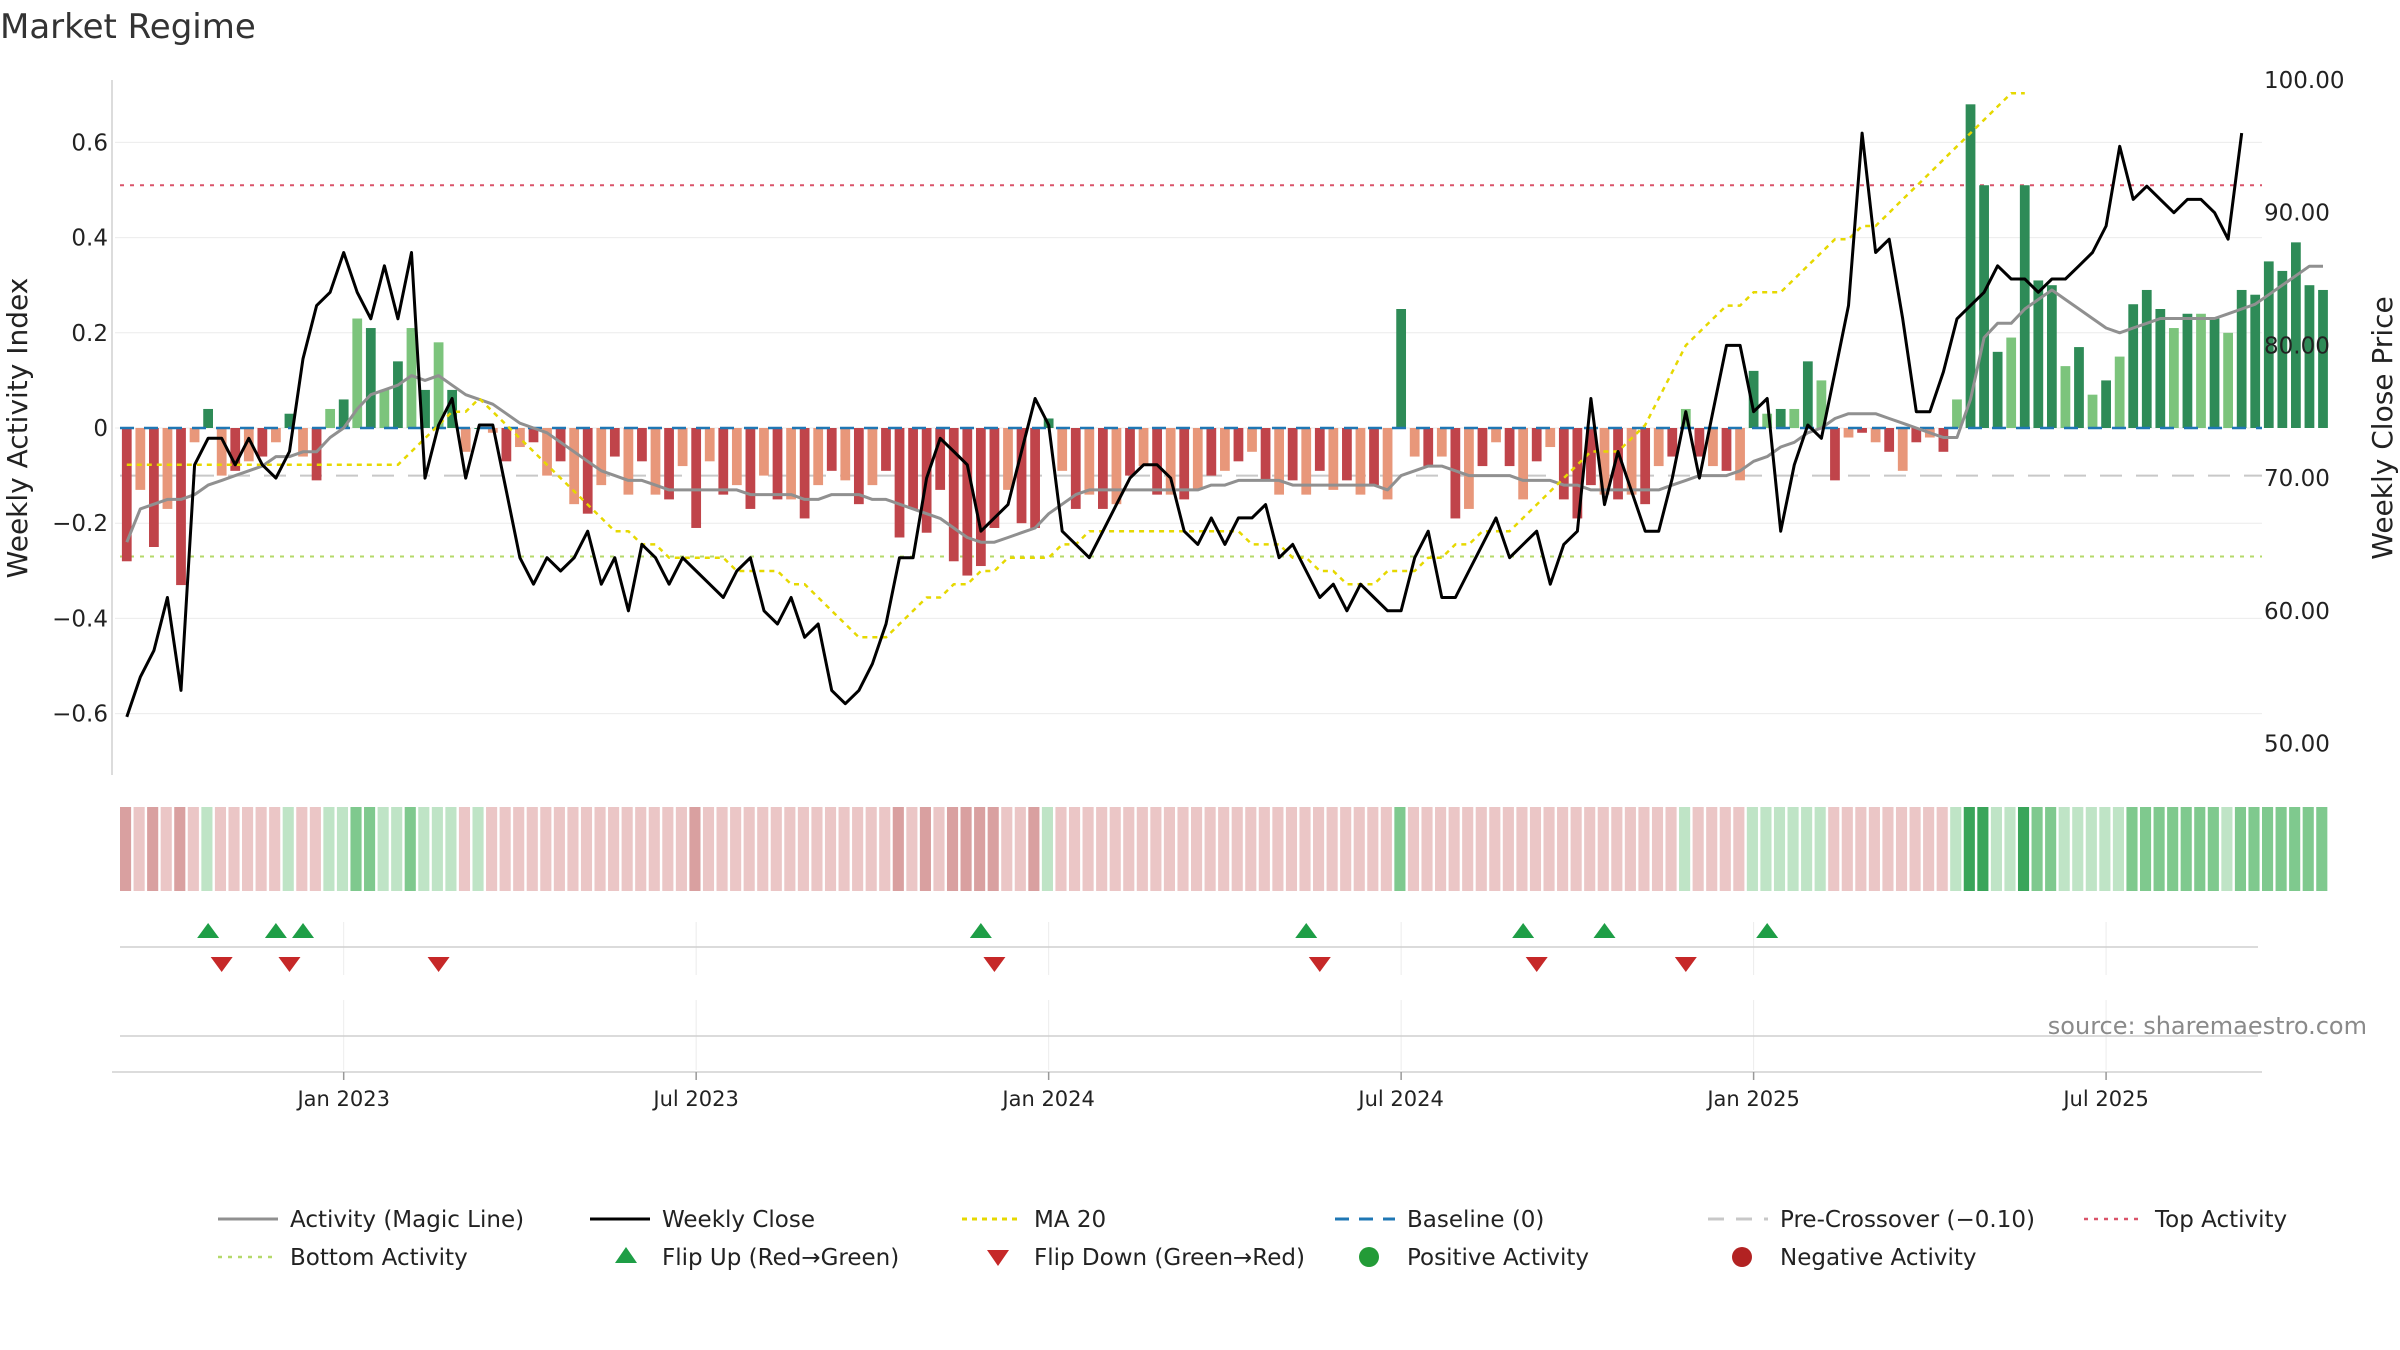 This screenshot has width=2400, height=1350. What do you see at coordinates (780, 1258) in the screenshot?
I see `legend-label-flip-up: Flip Up (Red→Green)` at bounding box center [780, 1258].